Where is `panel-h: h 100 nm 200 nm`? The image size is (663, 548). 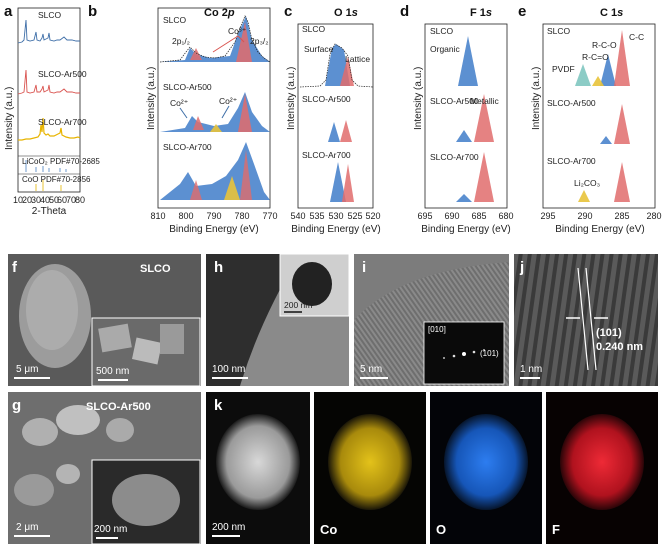
panel-h: h 100 nm 200 nm is located at coordinates (278, 319).